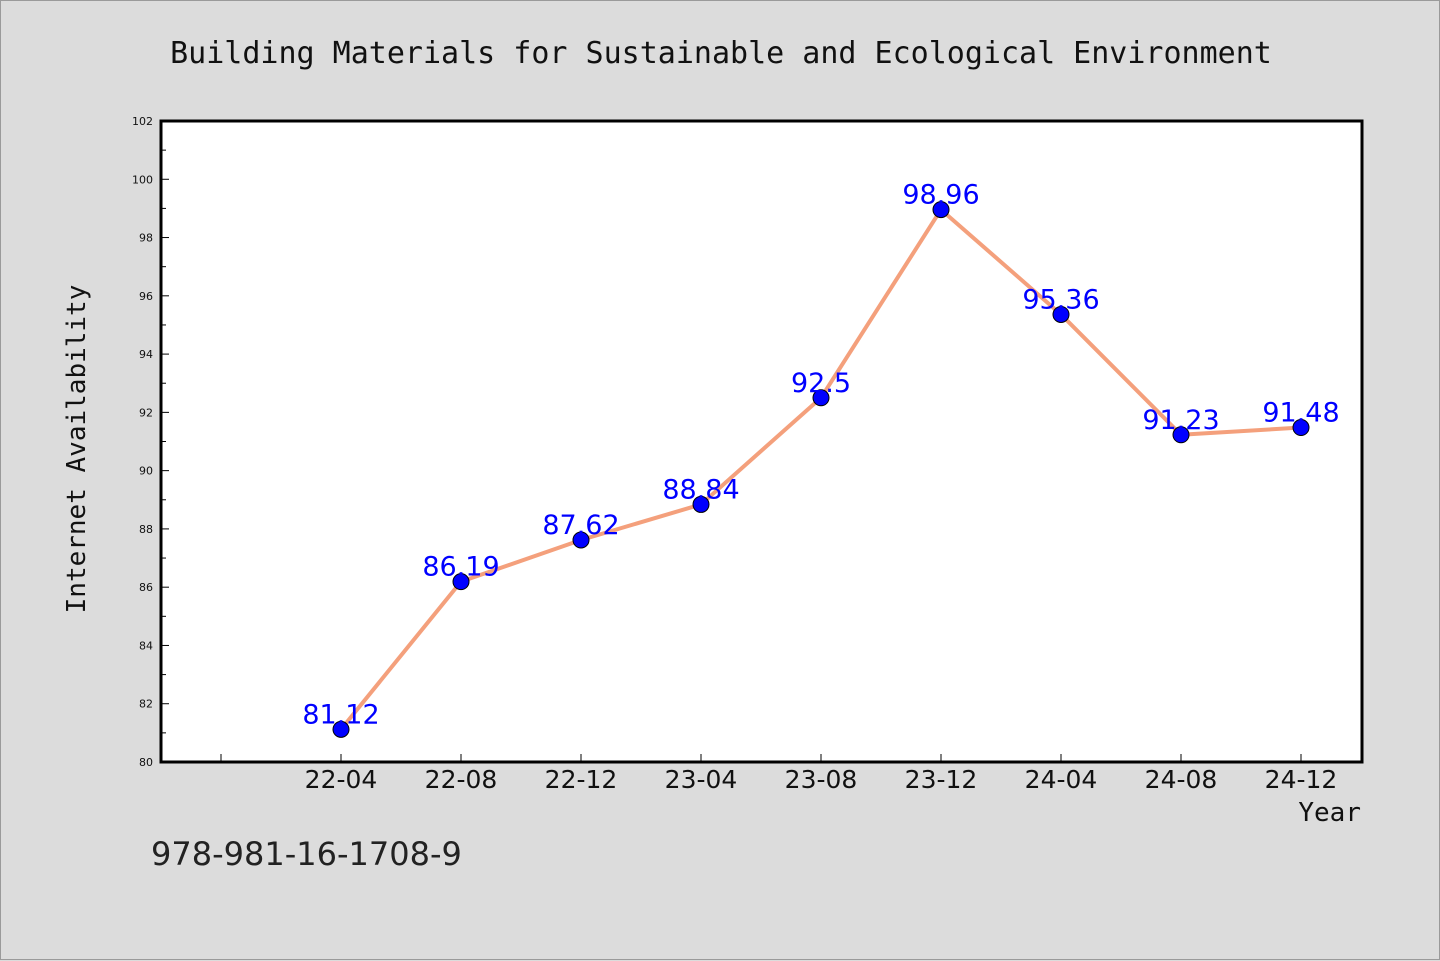 The height and width of the screenshot is (961, 1440). Describe the element at coordinates (146, 529) in the screenshot. I see `y-tick-label: 88` at that location.